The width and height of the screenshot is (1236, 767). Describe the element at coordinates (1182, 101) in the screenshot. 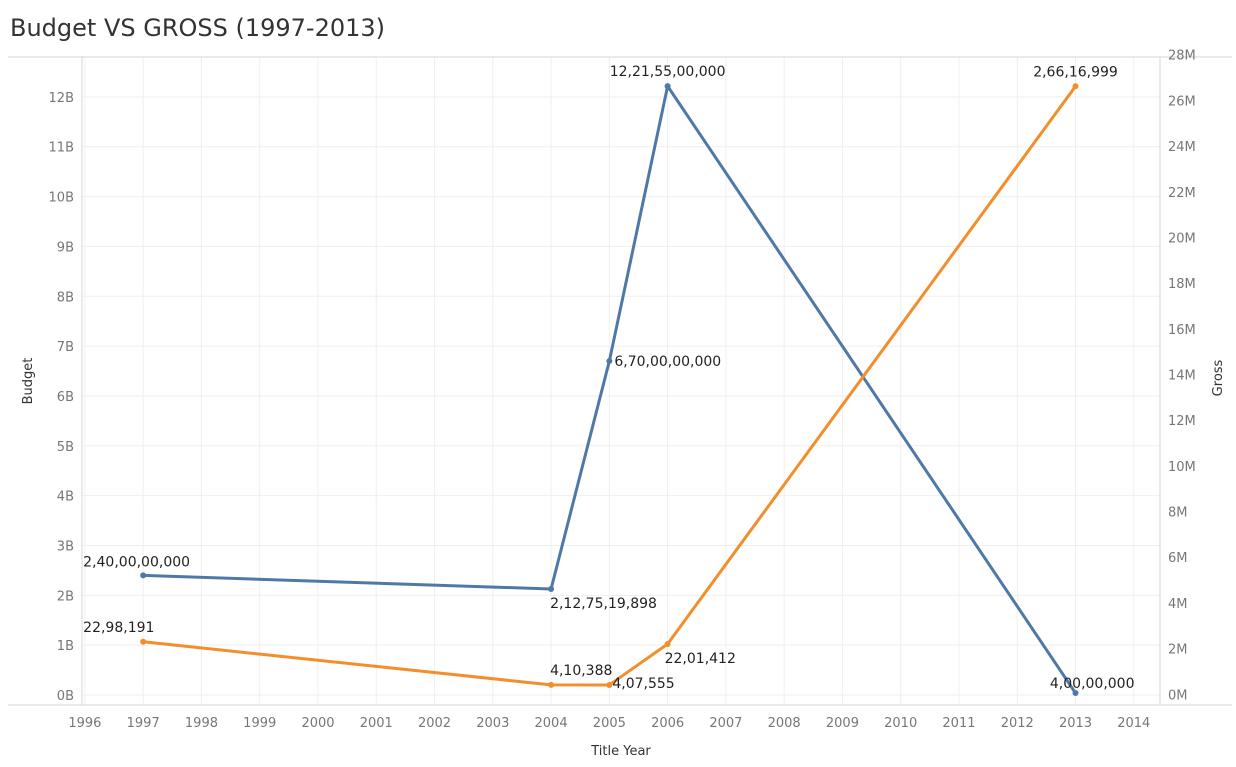

I see `y-right-tick-label: 26M` at that location.